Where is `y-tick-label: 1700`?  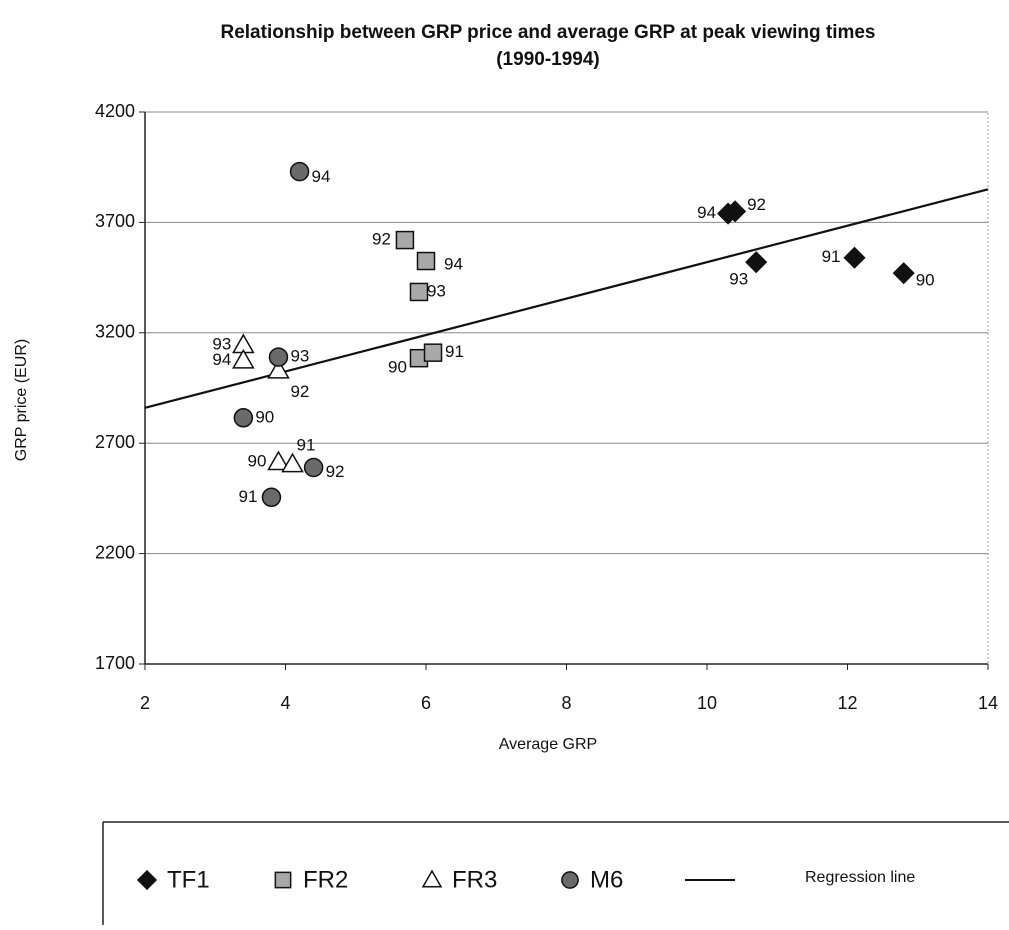 y-tick-label: 1700 is located at coordinates (115, 663).